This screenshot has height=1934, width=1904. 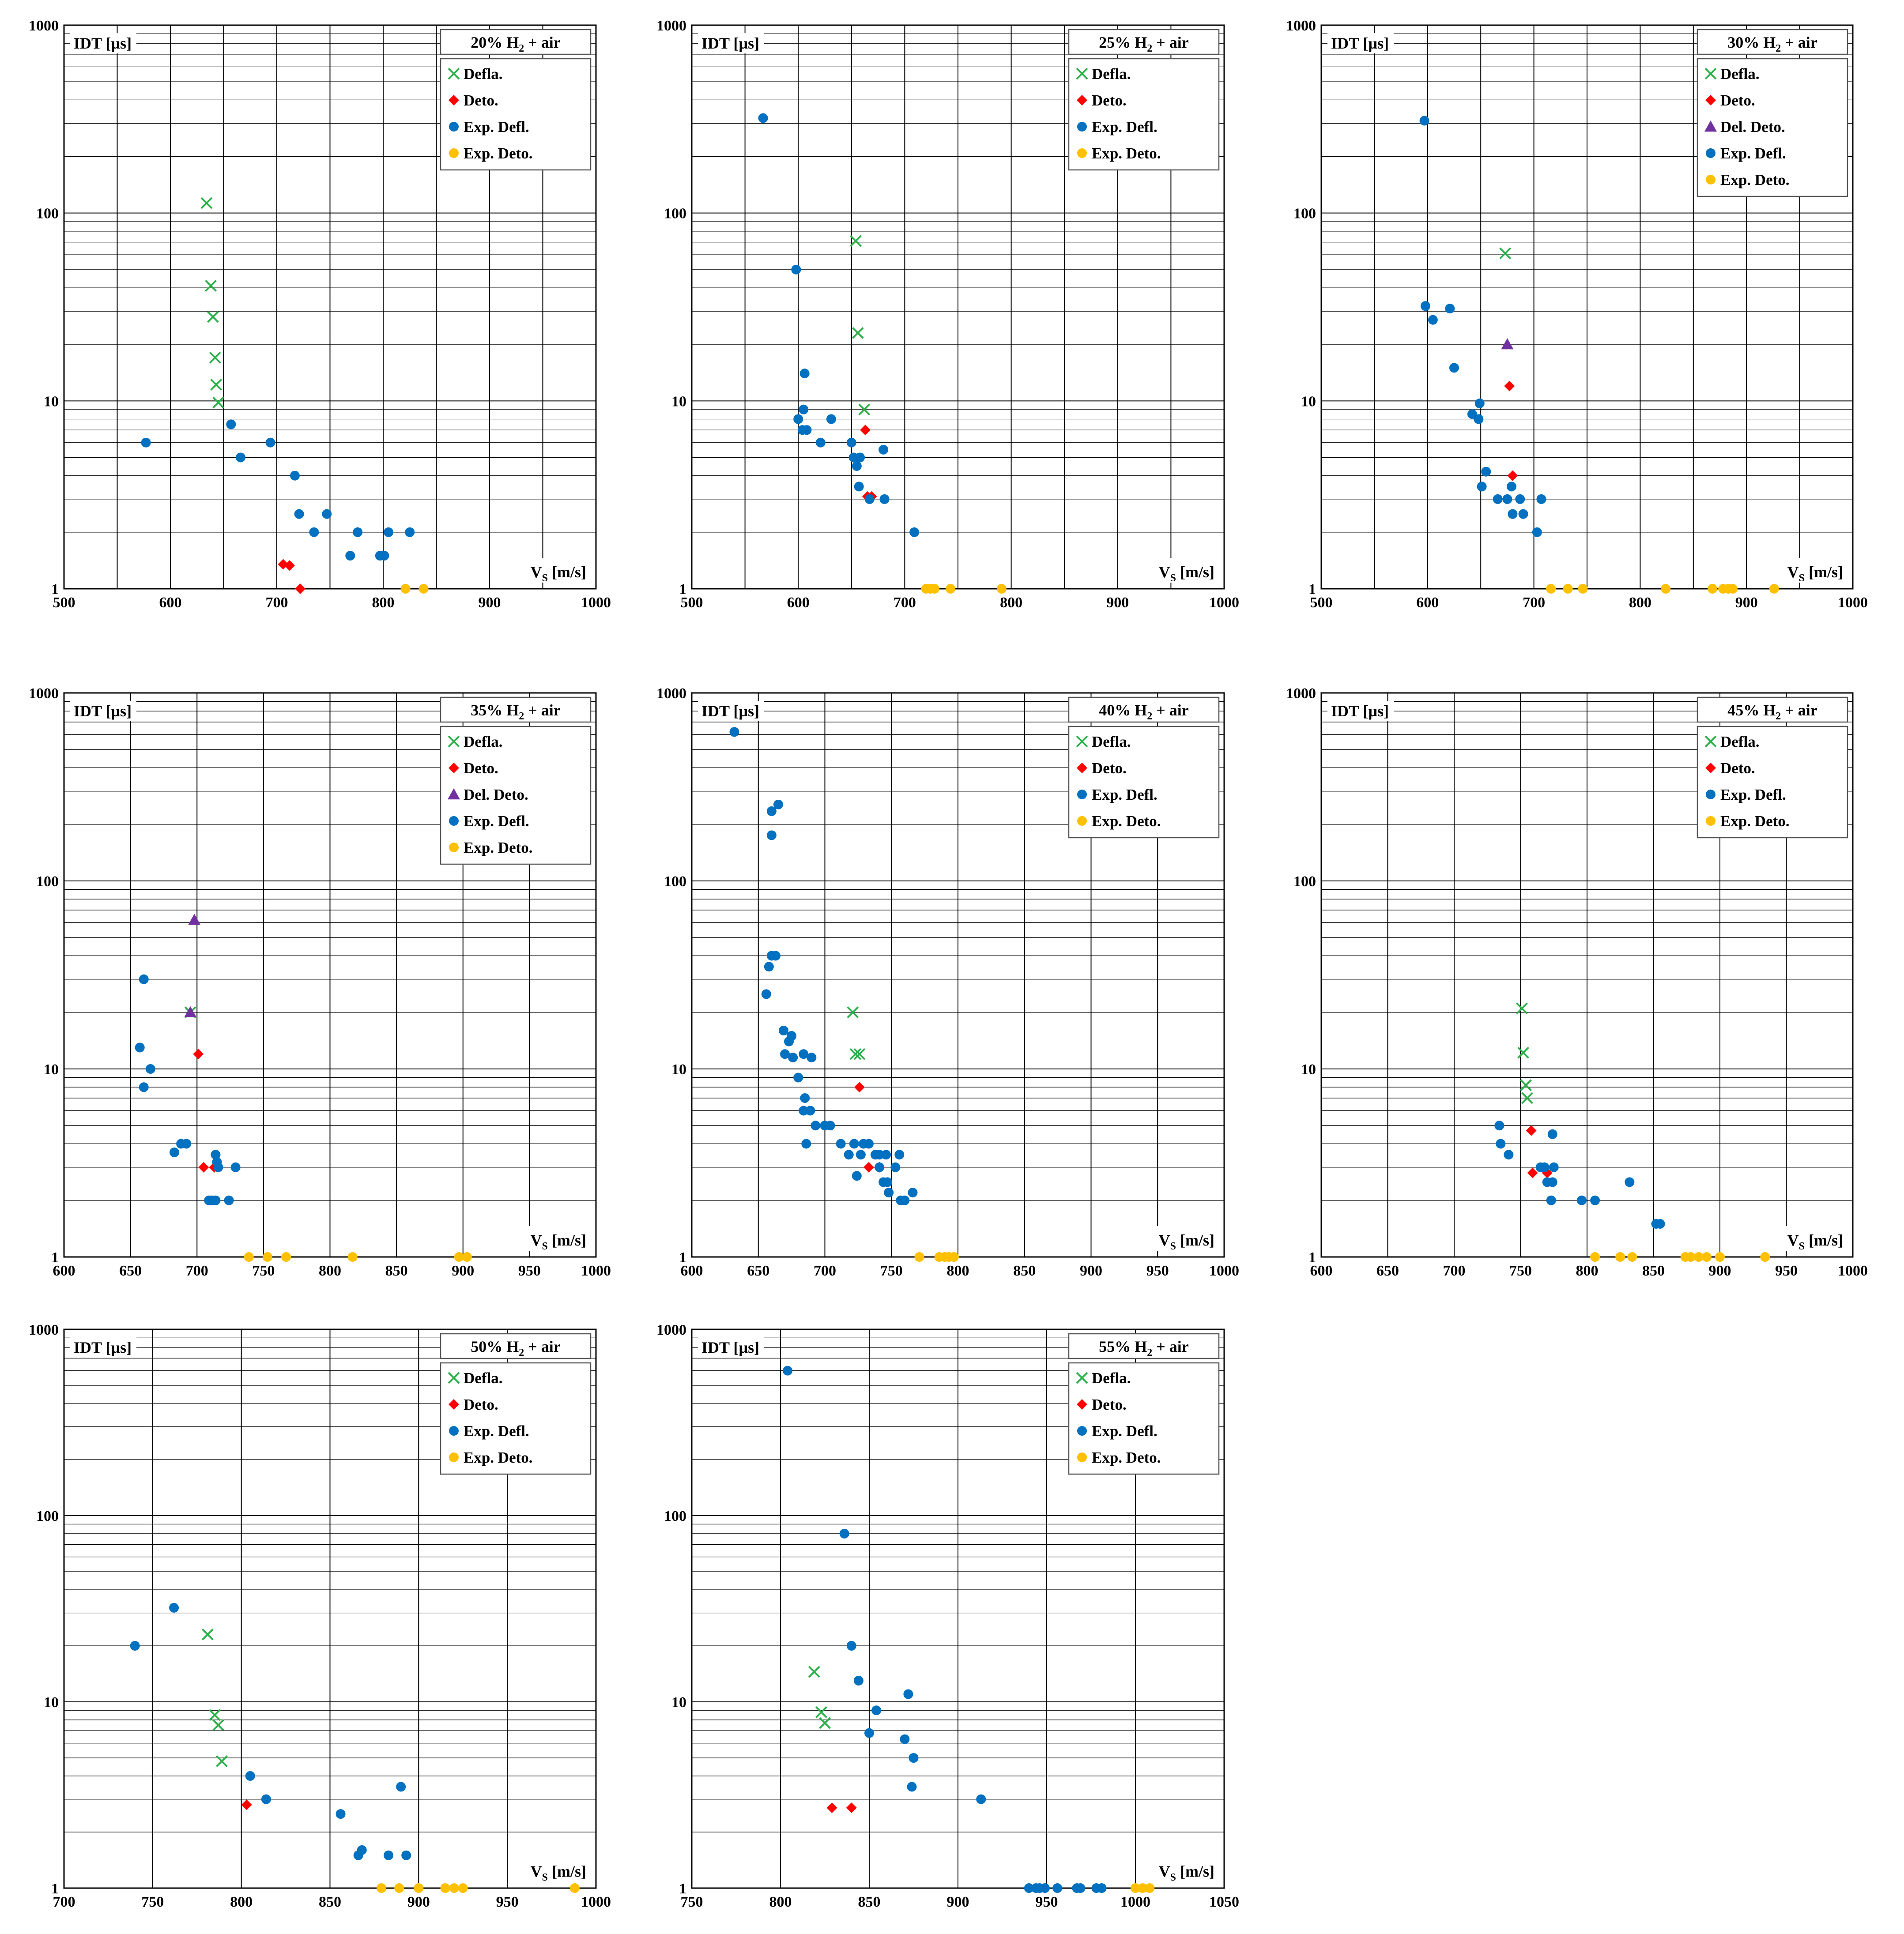 I want to click on legend-item: Defla., so click(x=1732, y=741).